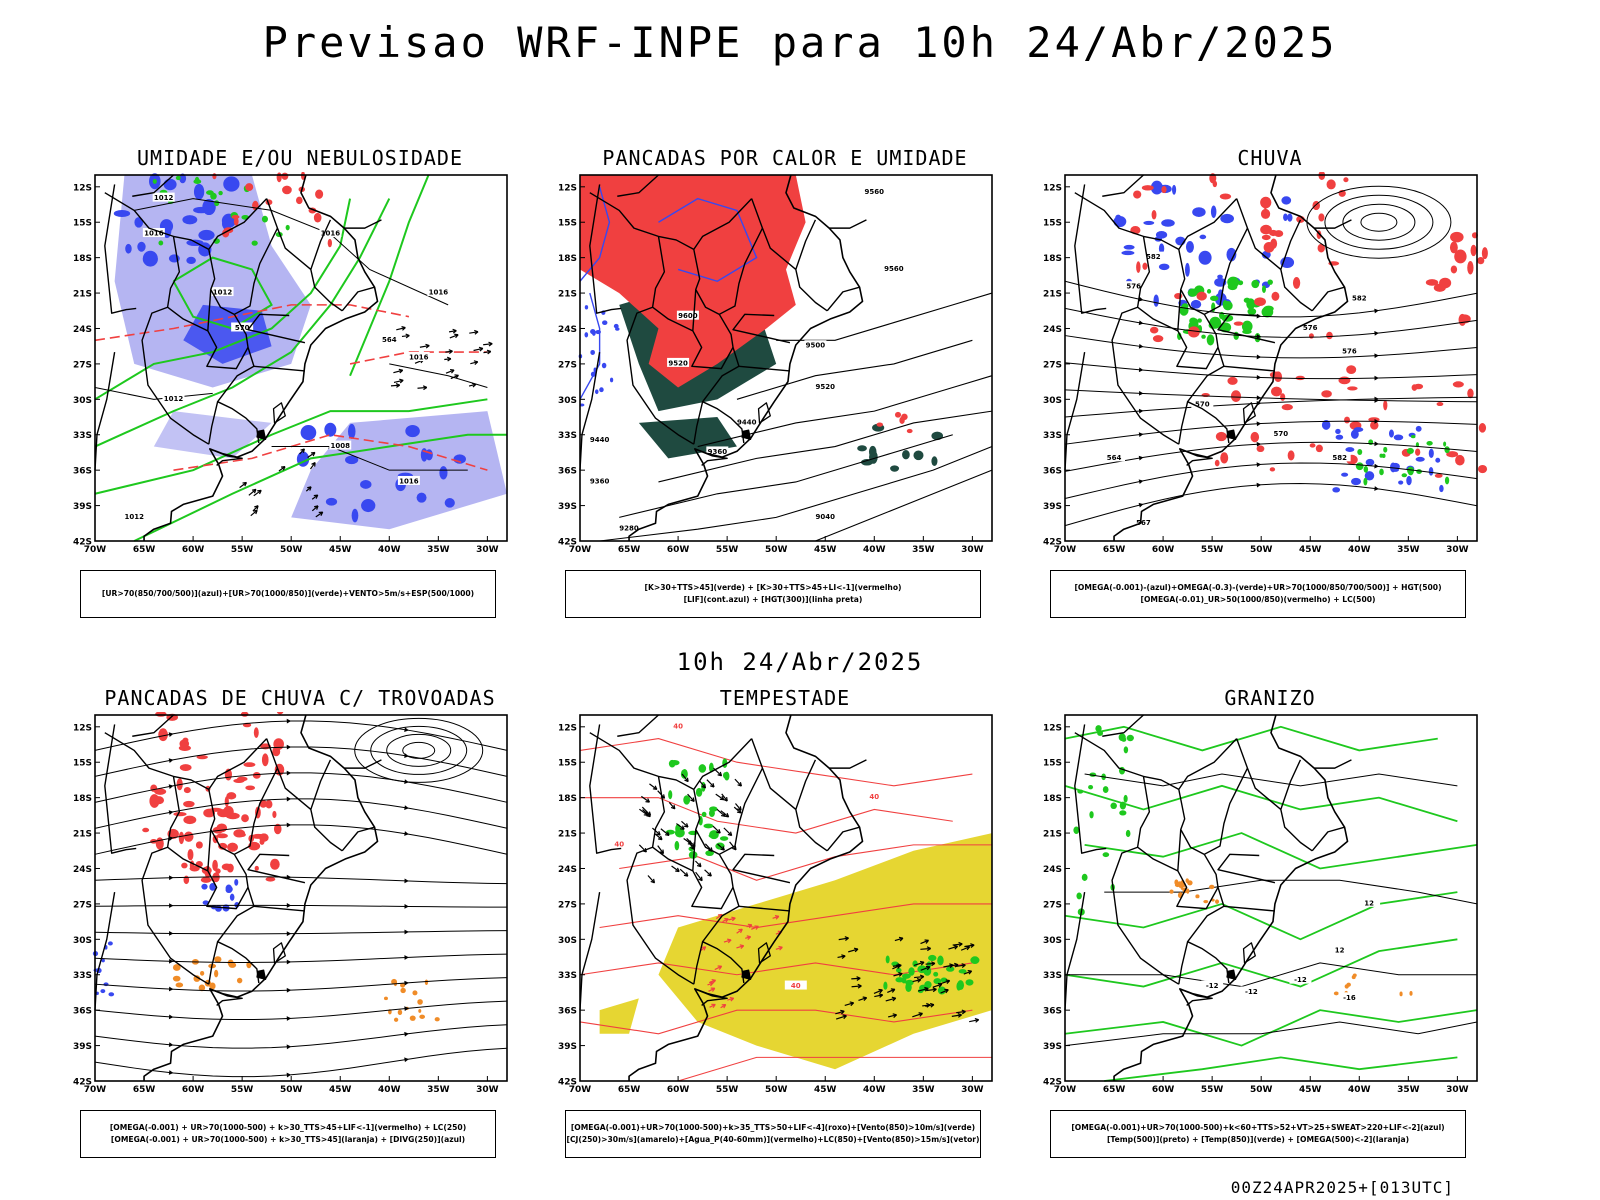  Describe the element at coordinates (103, 960) in the screenshot. I see `divergence-blue` at that location.